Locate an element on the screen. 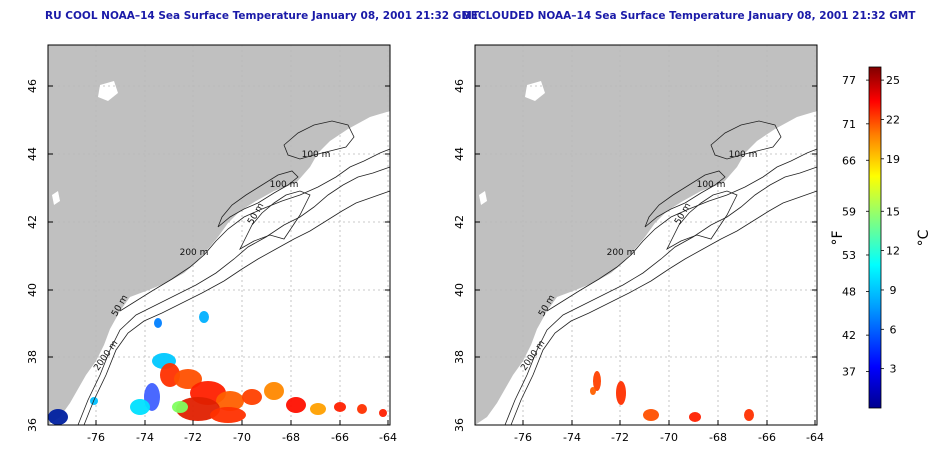  fahrenheit-tick-label: 53 is located at coordinates (849, 255).